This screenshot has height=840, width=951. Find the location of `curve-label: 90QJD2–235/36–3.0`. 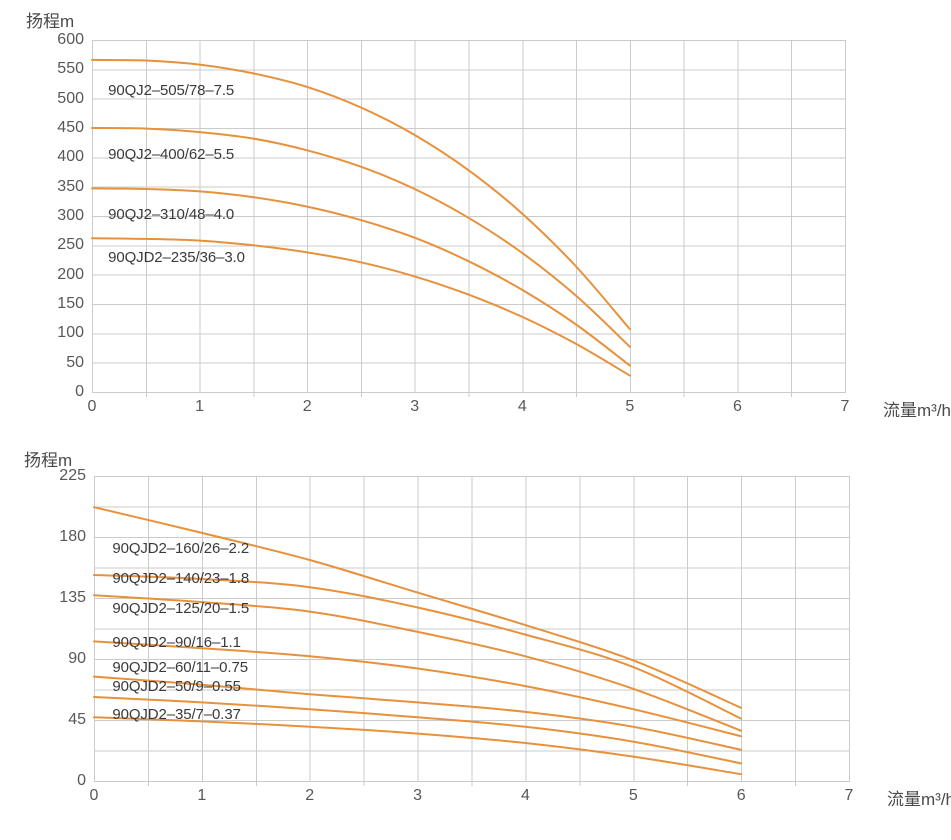

curve-label: 90QJD2–235/36–3.0 is located at coordinates (176, 258).